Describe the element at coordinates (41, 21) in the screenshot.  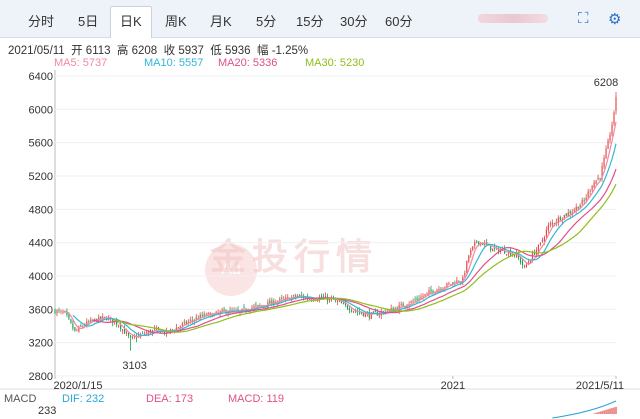
I see `tab-timeshare: 分时` at that location.